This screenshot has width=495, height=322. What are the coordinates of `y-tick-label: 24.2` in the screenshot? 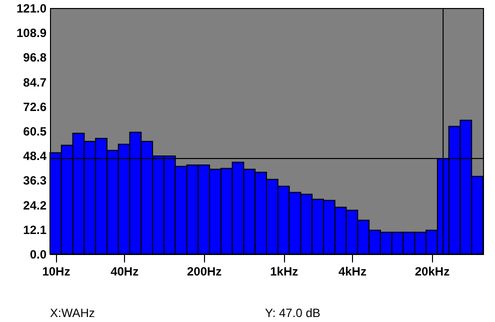 It's located at (35, 205).